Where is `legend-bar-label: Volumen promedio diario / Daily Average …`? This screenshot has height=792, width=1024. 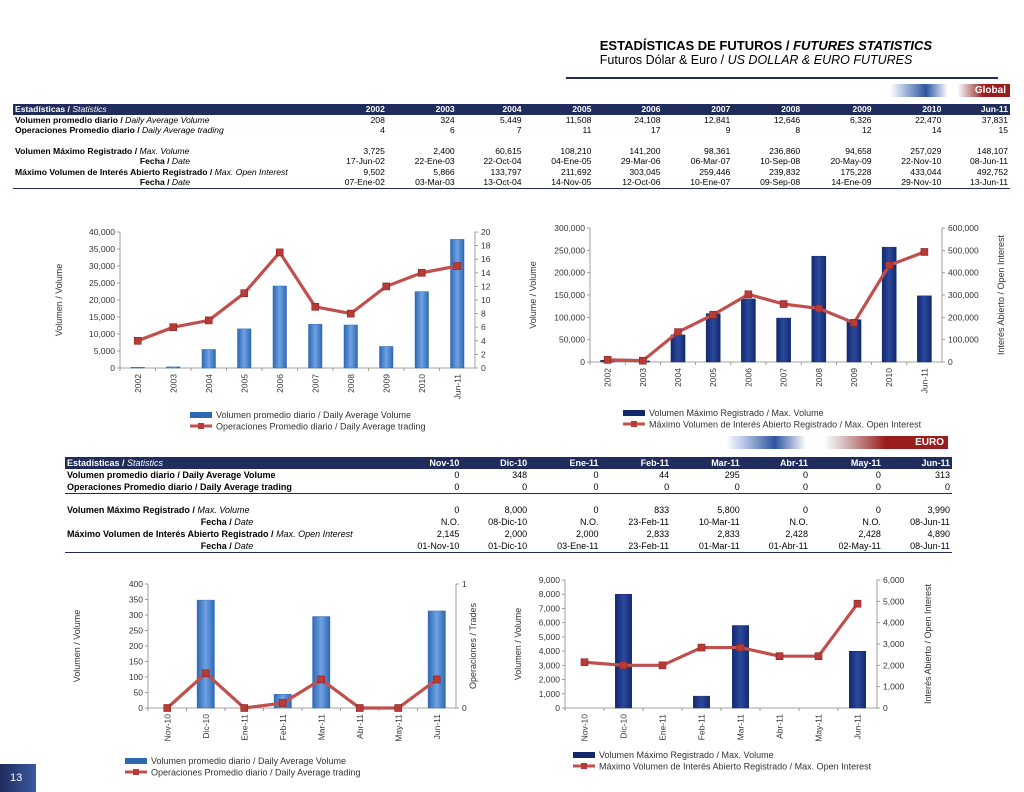 legend-bar-label: Volumen promedio diario / Daily Average … is located at coordinates (313, 415).